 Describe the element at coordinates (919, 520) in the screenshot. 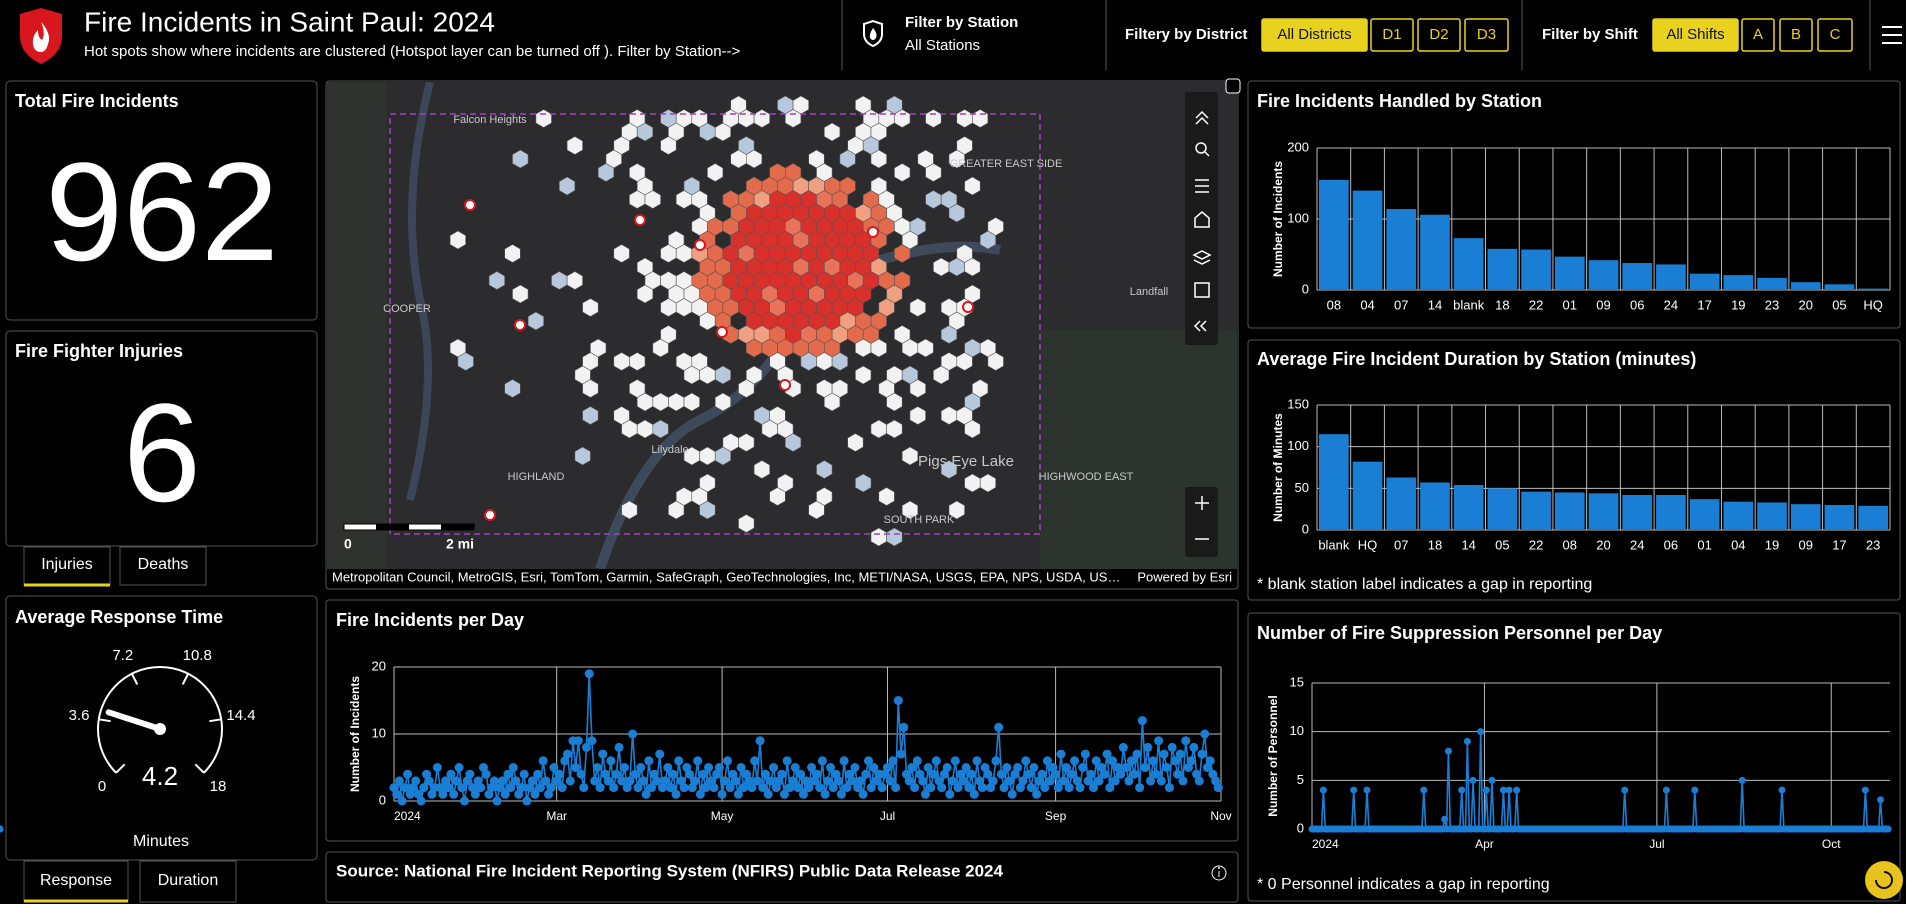

I see `map-label: SOUTH PARK` at that location.